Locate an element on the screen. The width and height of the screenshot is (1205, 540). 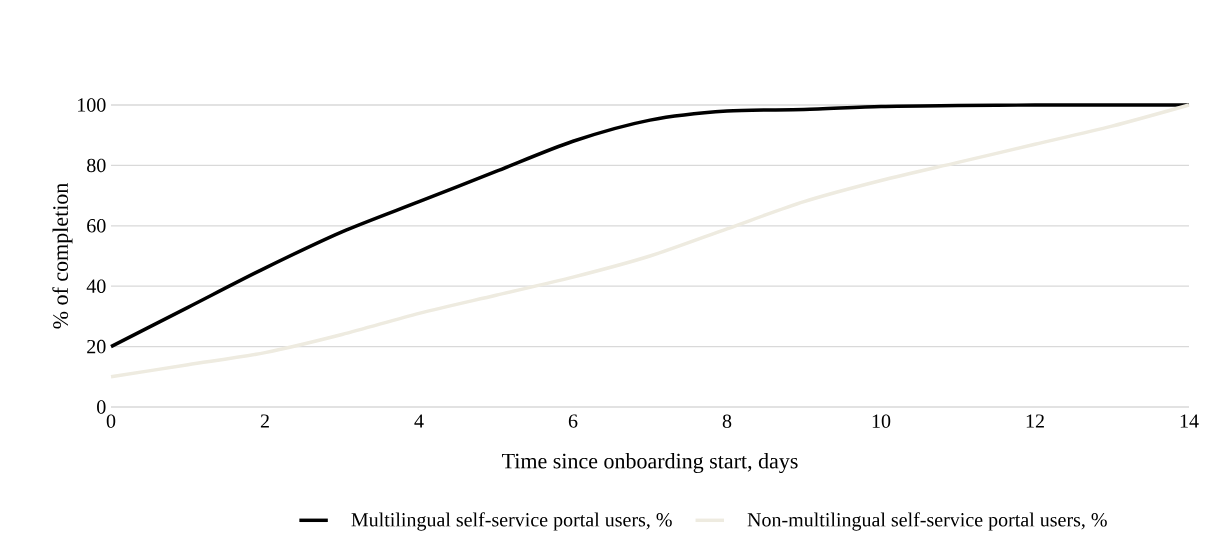
x-tick-label: 14 is located at coordinates (1189, 421).